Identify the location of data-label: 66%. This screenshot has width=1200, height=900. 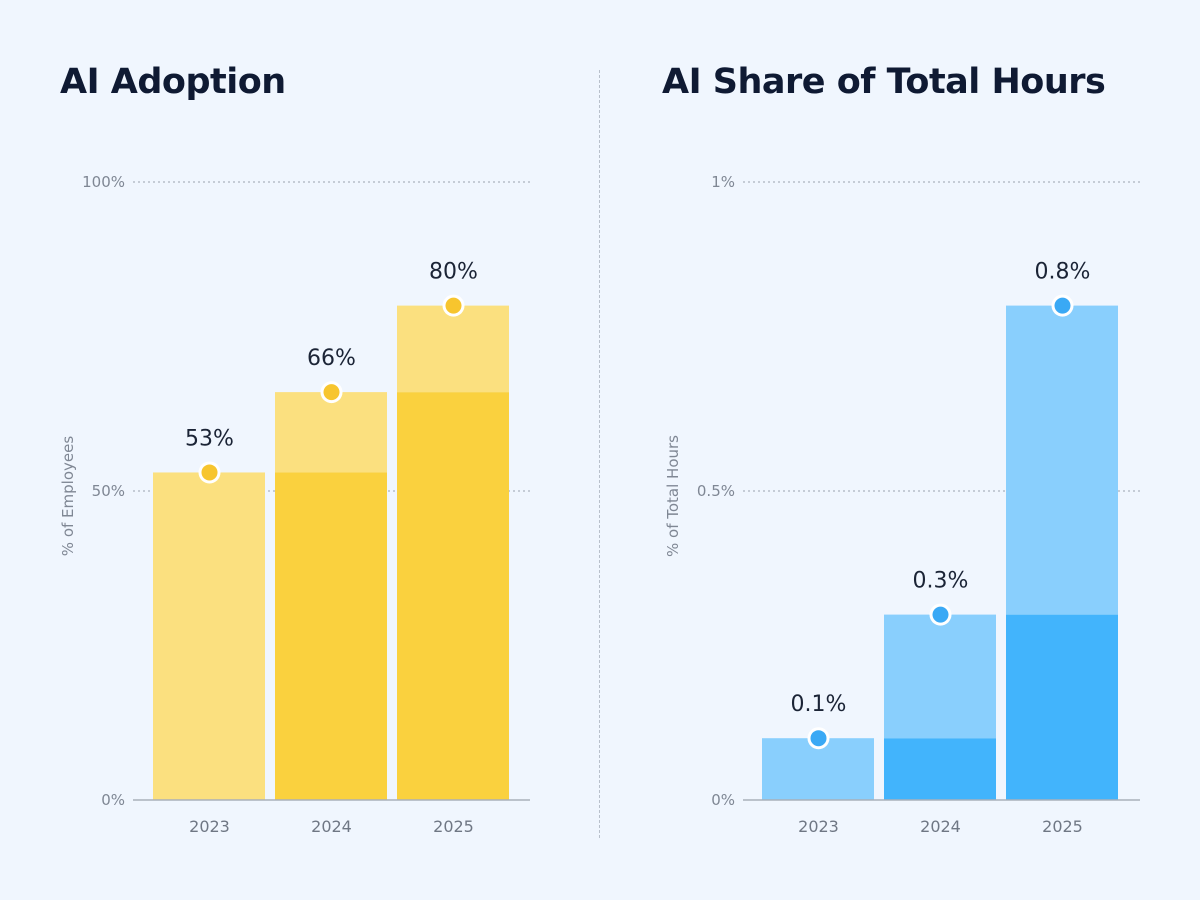
(331, 358).